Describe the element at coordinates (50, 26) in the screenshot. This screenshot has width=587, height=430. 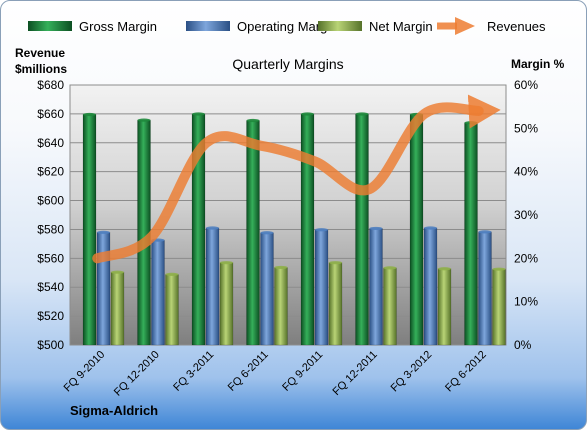
I see `legend-swatch-gross-margin` at that location.